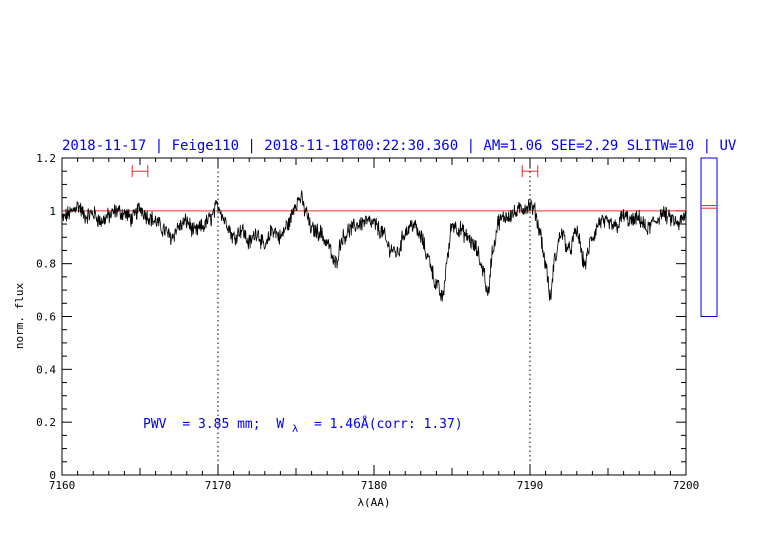 This screenshot has height=542, width=782. Describe the element at coordinates (335, 171) in the screenshot. I see `interval-markers` at that location.